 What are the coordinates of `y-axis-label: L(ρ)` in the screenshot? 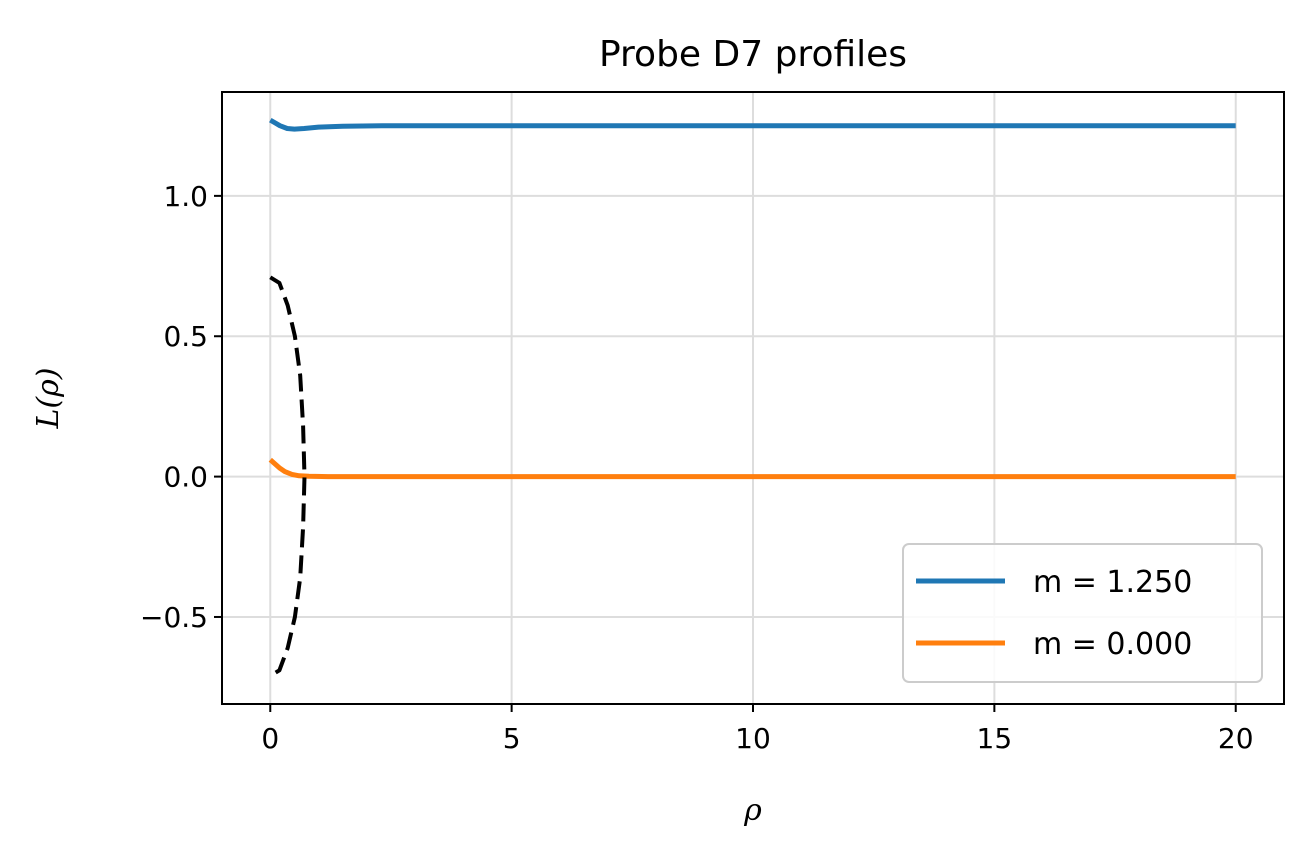 It's located at (48, 399).